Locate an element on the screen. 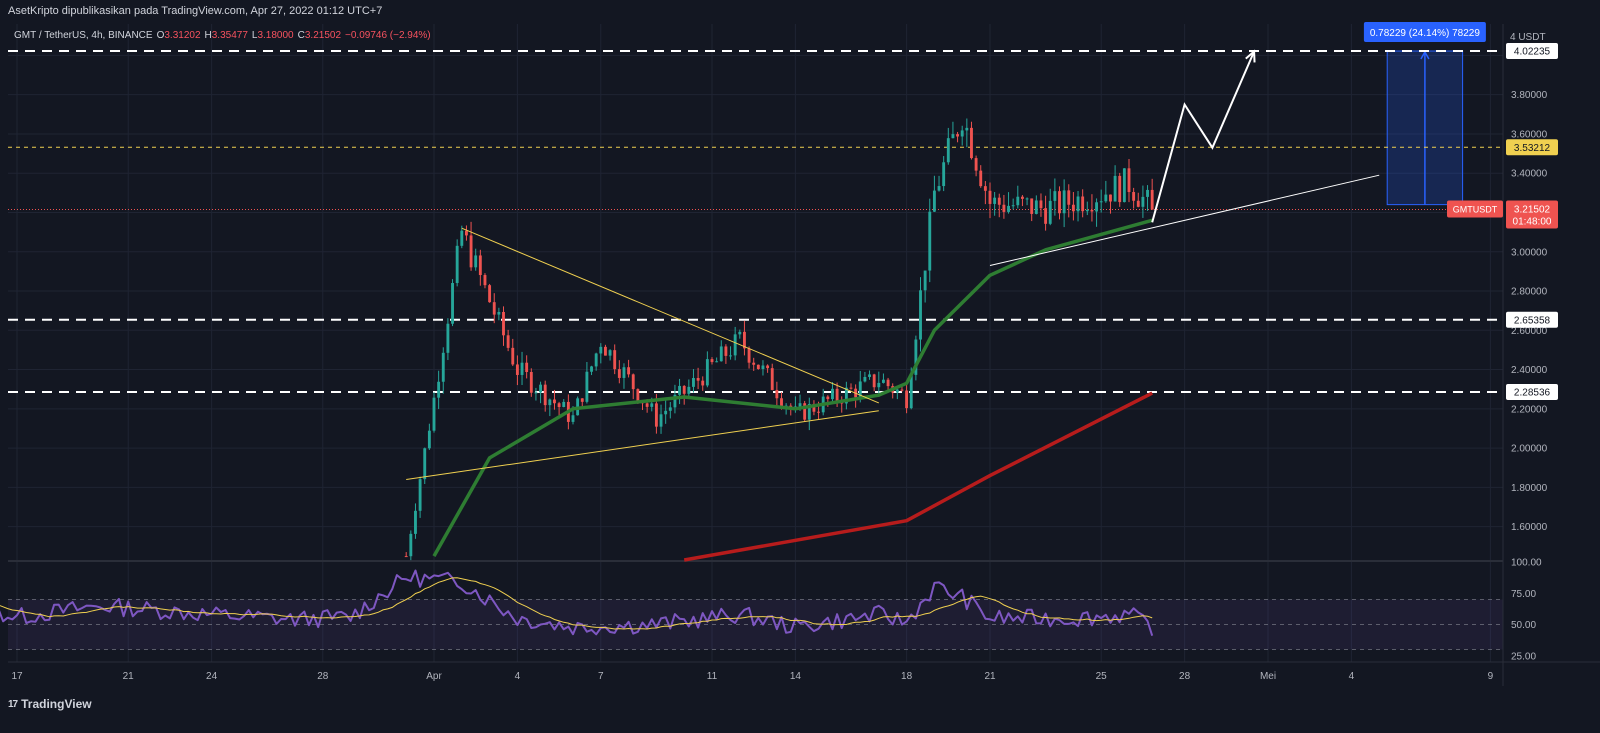  time-tick-label: Mei is located at coordinates (1268, 676).